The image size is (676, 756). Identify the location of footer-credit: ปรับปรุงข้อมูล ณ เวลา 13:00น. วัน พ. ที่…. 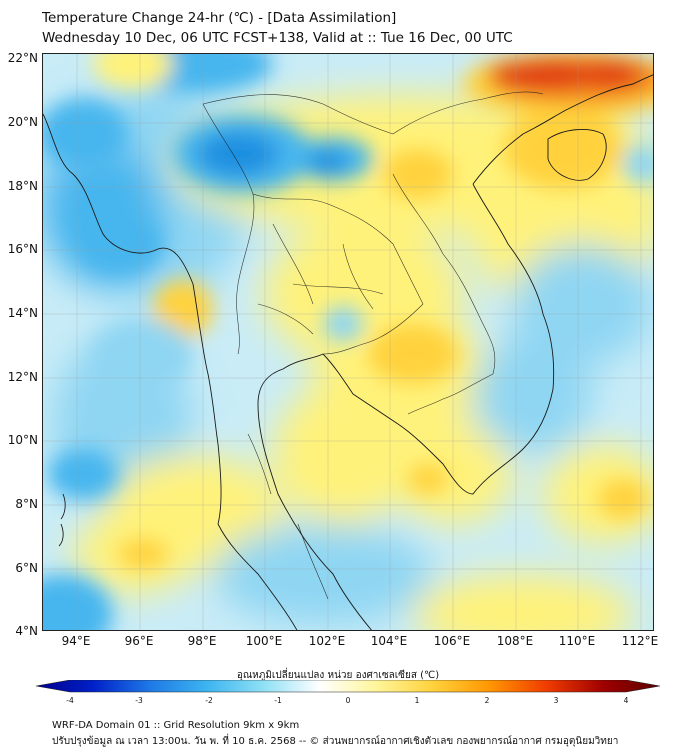
(335, 741).